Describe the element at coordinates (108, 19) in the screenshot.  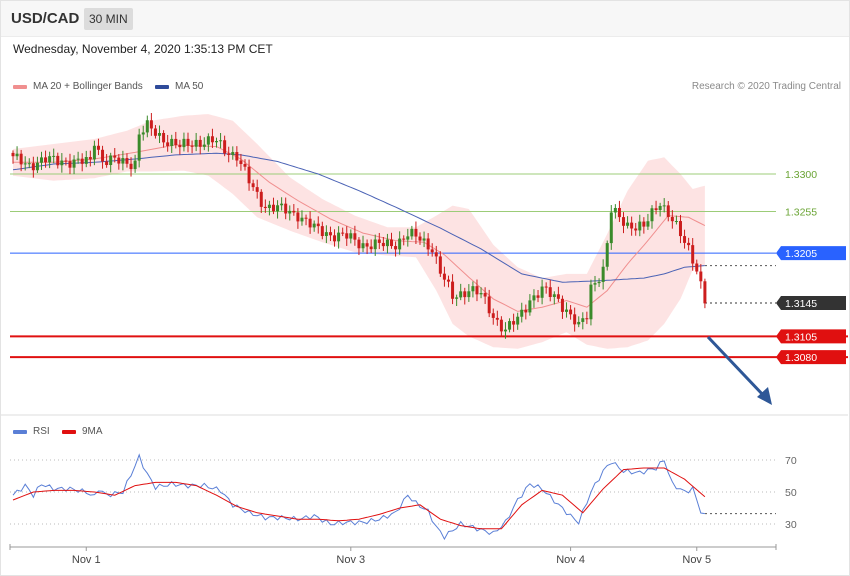
I see `timeframe-button: 30 MIN` at that location.